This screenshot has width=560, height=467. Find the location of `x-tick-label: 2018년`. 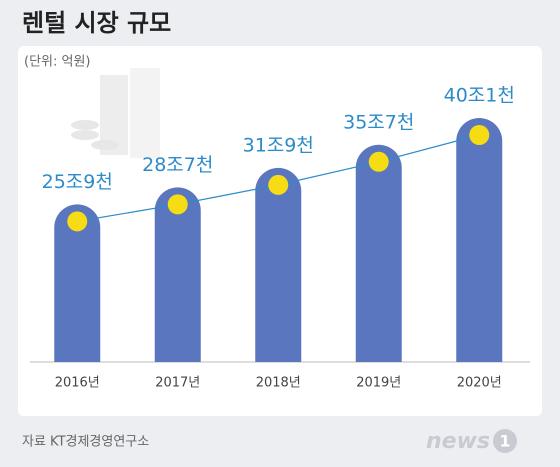

x-tick-label: 2018년 is located at coordinates (278, 383).